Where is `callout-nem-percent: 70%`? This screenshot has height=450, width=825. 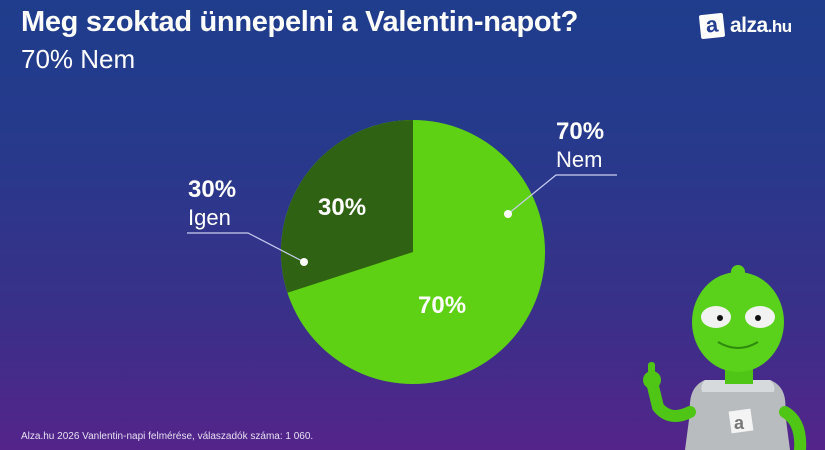
callout-nem-percent: 70% is located at coordinates (580, 131).